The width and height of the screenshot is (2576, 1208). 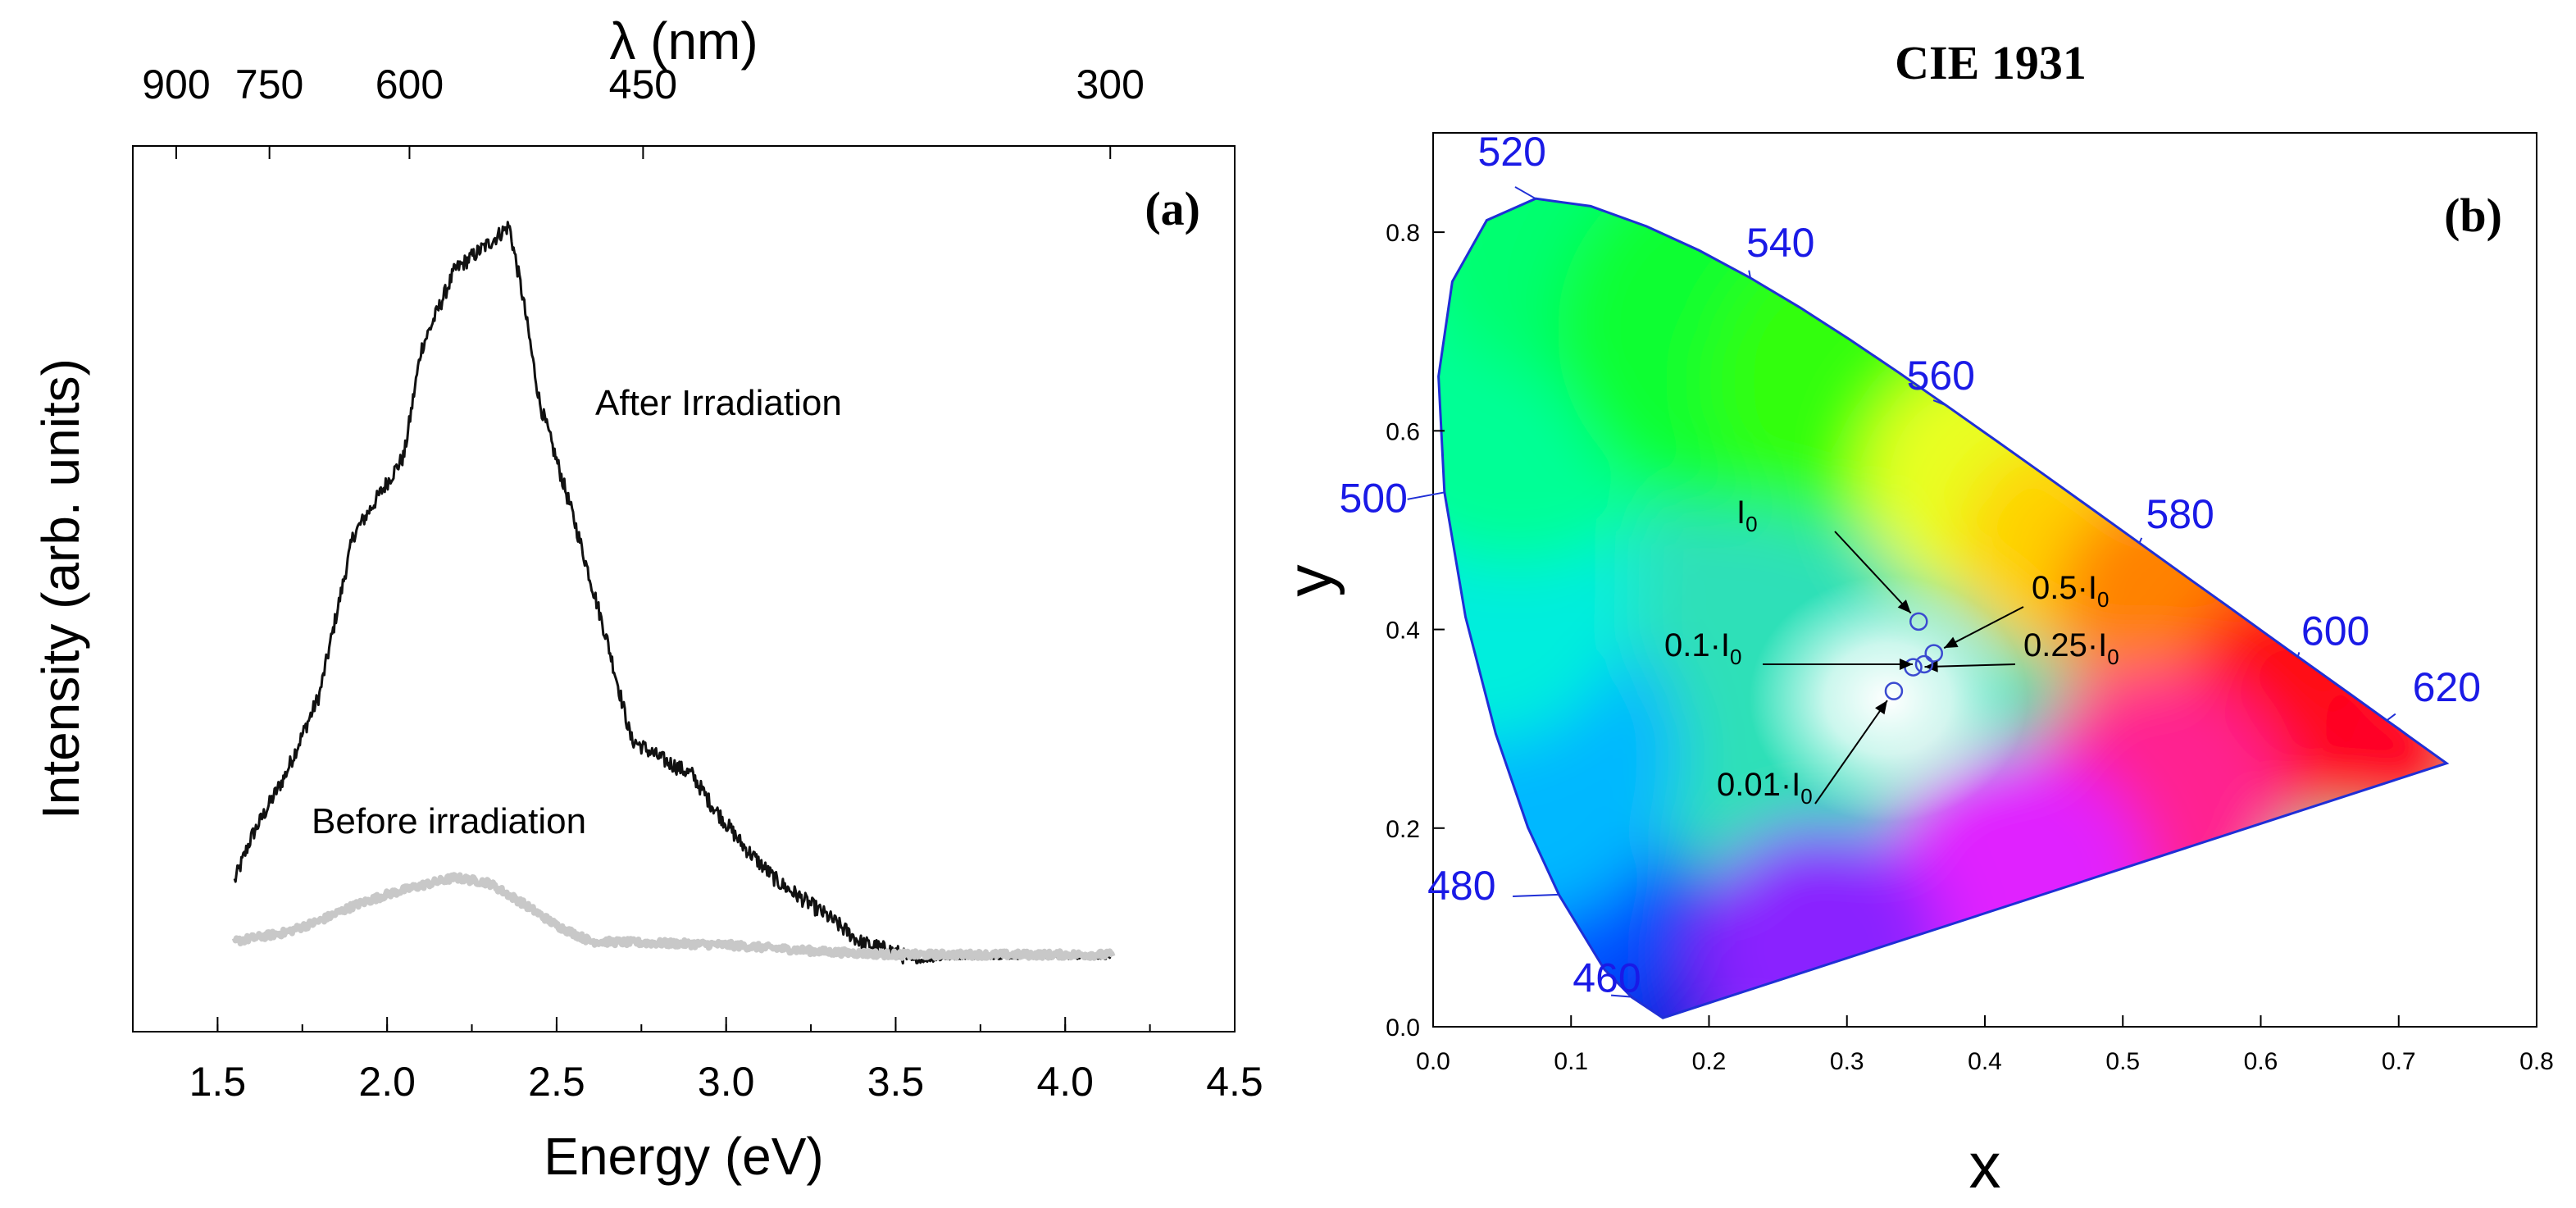 What do you see at coordinates (2399, 1061) in the screenshot?
I see `x-tick-label: 0.7` at bounding box center [2399, 1061].